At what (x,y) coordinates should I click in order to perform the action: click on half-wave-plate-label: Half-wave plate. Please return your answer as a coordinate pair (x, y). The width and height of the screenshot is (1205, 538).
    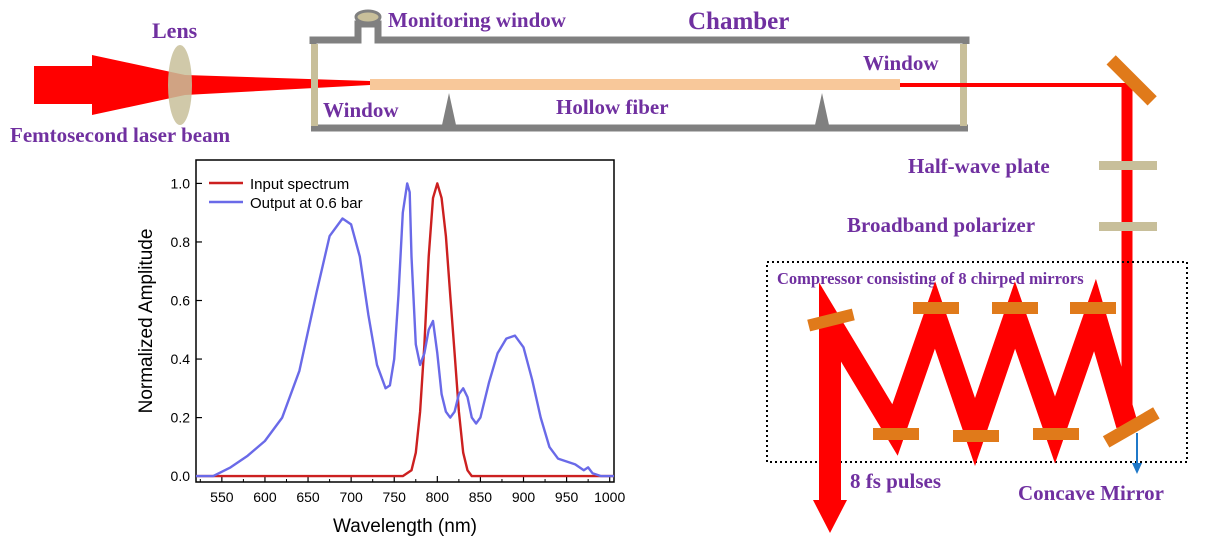
    Looking at the image, I should click on (979, 166).